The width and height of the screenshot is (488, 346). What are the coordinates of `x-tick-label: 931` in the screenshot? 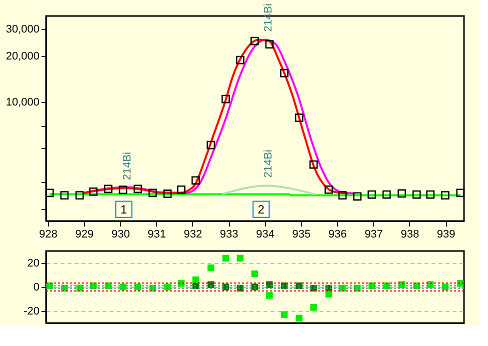 It's located at (157, 234).